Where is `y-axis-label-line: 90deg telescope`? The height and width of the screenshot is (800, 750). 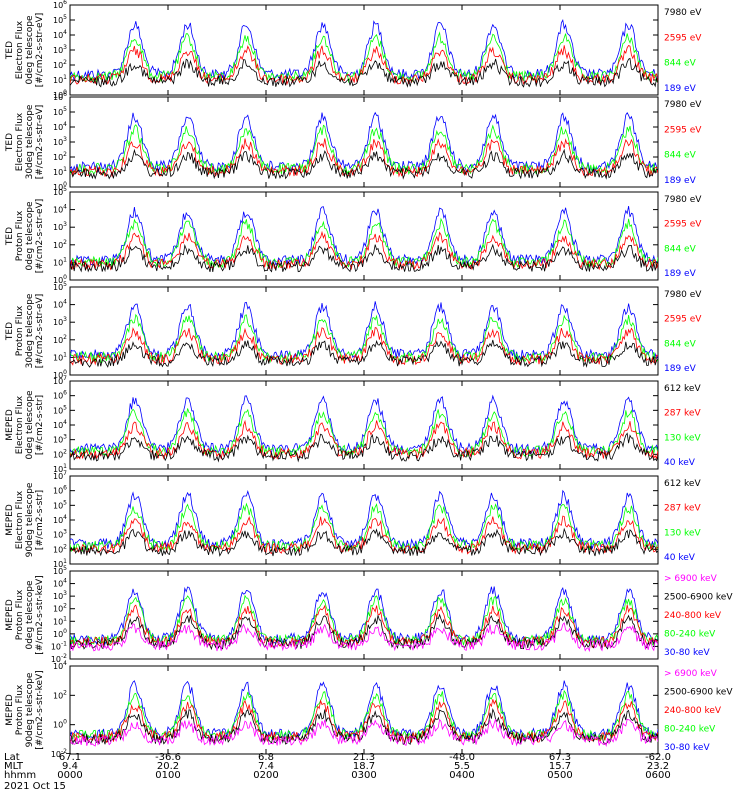 y-axis-label-line: 90deg telescope is located at coordinates (30, 519).